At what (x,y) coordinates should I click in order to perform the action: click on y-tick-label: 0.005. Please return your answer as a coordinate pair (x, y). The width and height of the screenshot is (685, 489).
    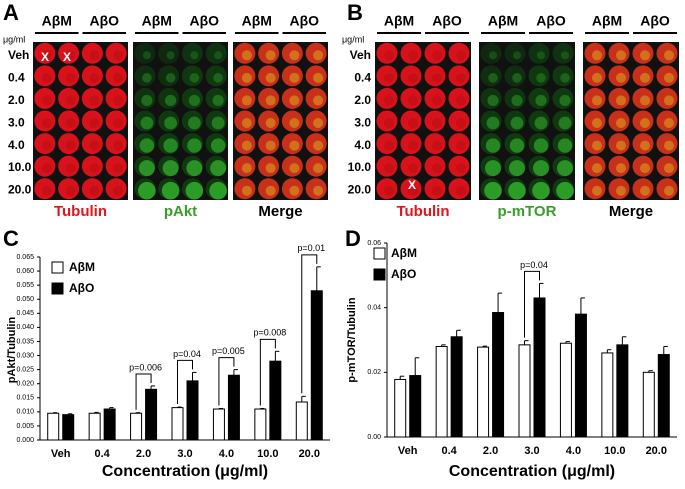
    Looking at the image, I should click on (25, 426).